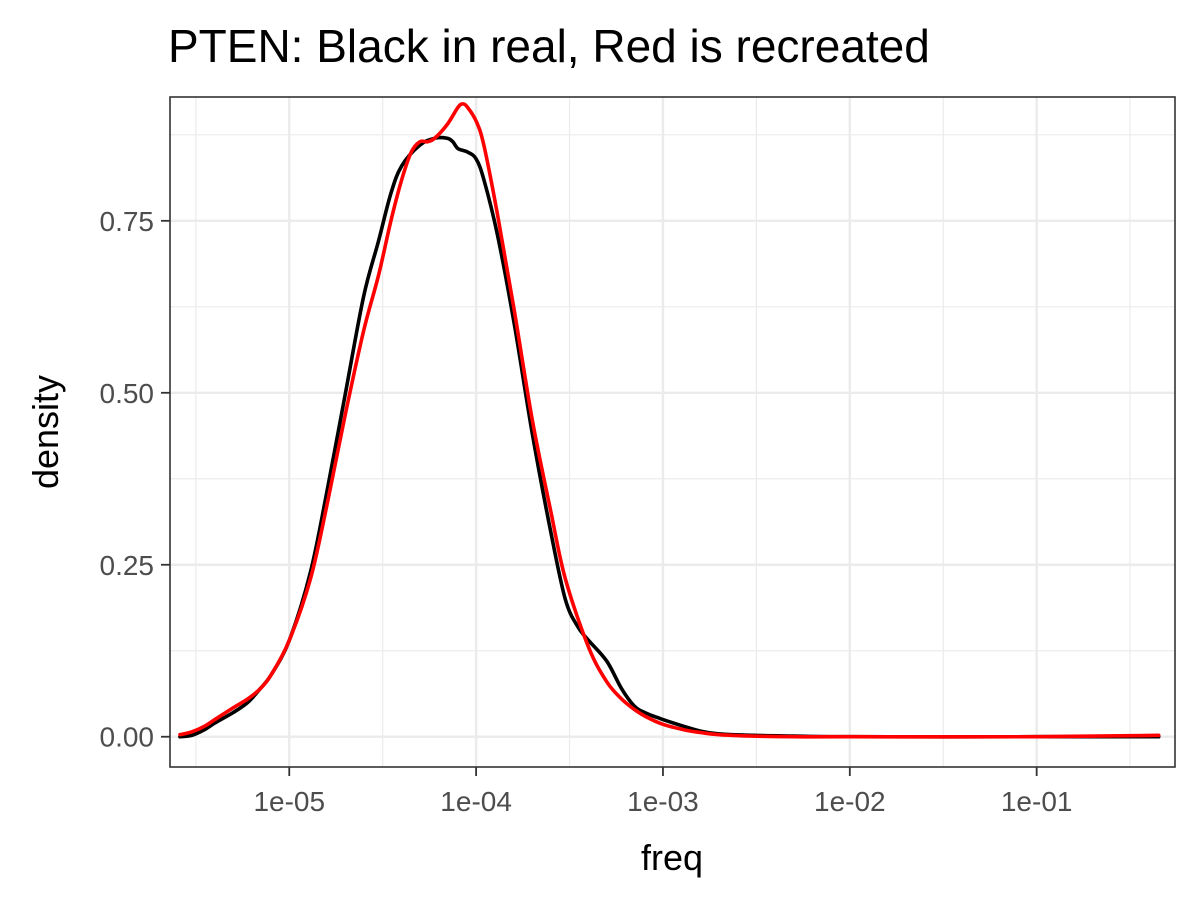  What do you see at coordinates (549, 46) in the screenshot?
I see `chart-title: PTEN: Black in real, Red is recreated` at bounding box center [549, 46].